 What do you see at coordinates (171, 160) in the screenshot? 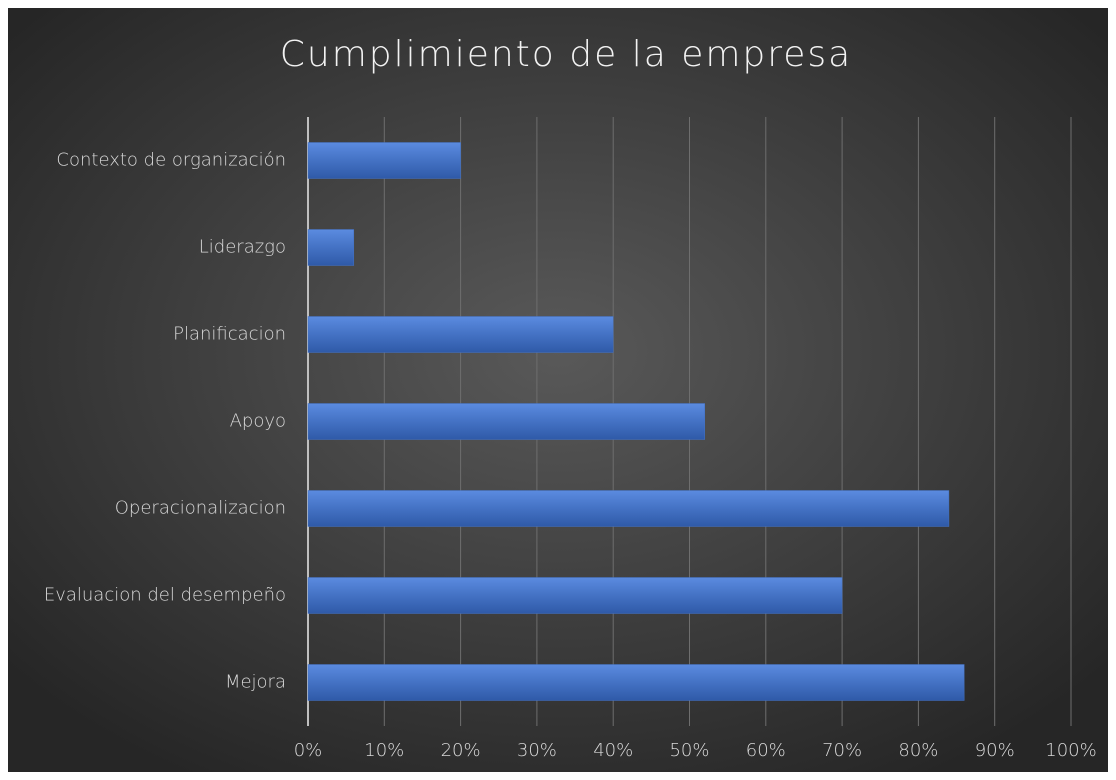
I see `y-tick-label: Contexto de organización` at bounding box center [171, 160].